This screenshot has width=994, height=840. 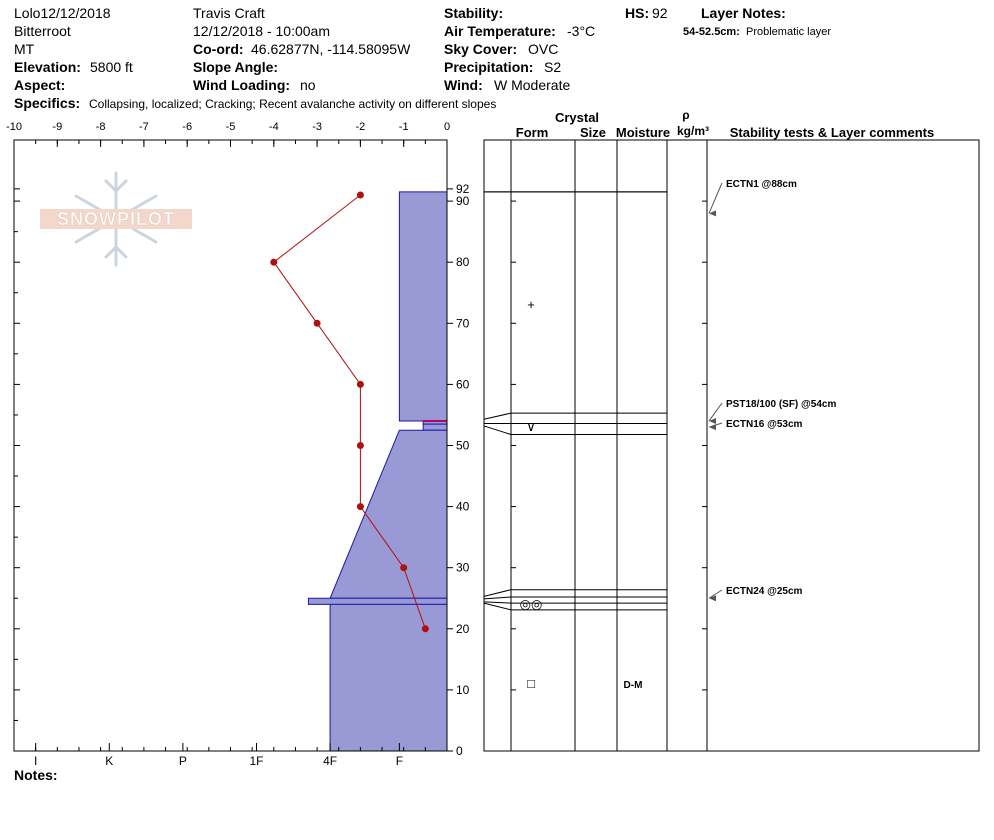 What do you see at coordinates (47, 103) in the screenshot?
I see `specifics-label: Specifics:` at bounding box center [47, 103].